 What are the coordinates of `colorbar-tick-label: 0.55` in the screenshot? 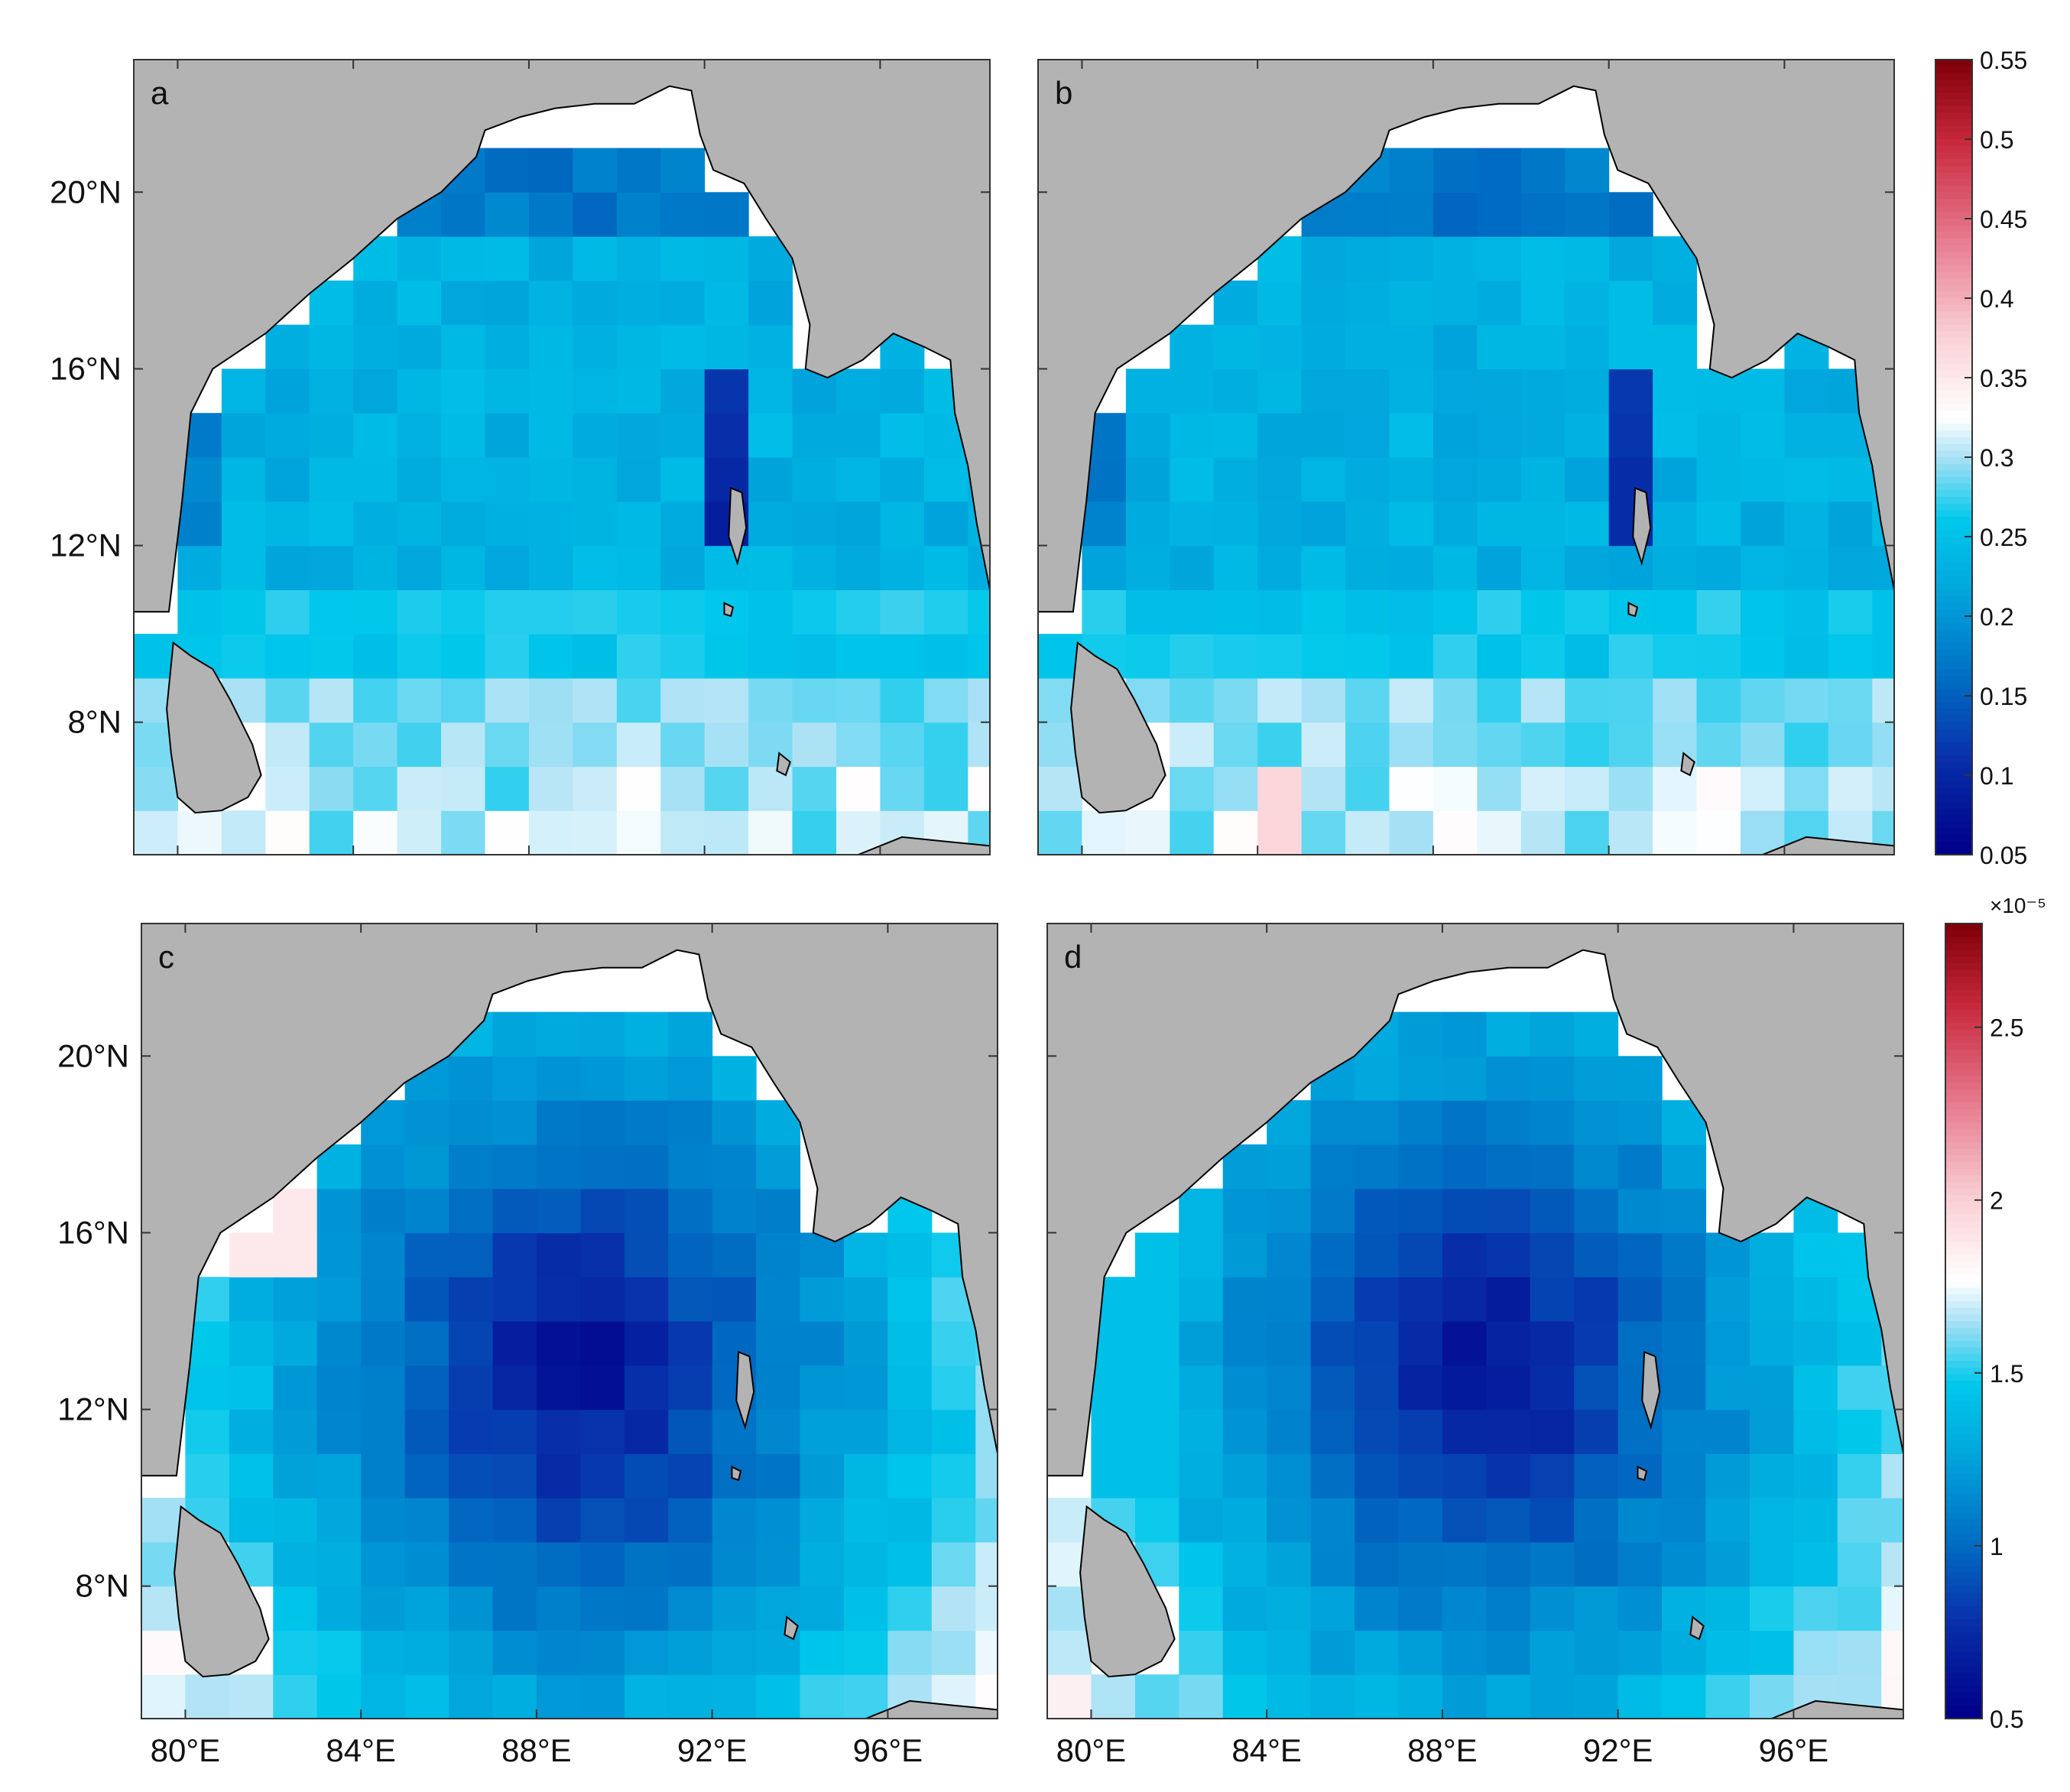 It's located at (2003, 60).